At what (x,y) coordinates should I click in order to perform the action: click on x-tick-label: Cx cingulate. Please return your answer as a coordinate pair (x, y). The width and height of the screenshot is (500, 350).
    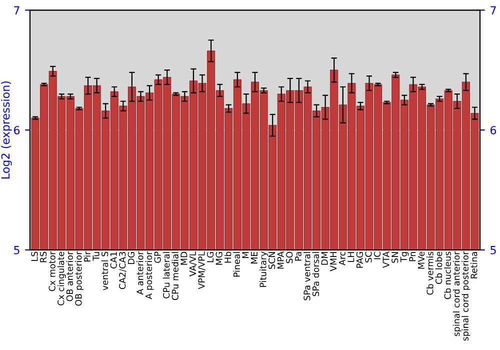
    Looking at the image, I should click on (61, 279).